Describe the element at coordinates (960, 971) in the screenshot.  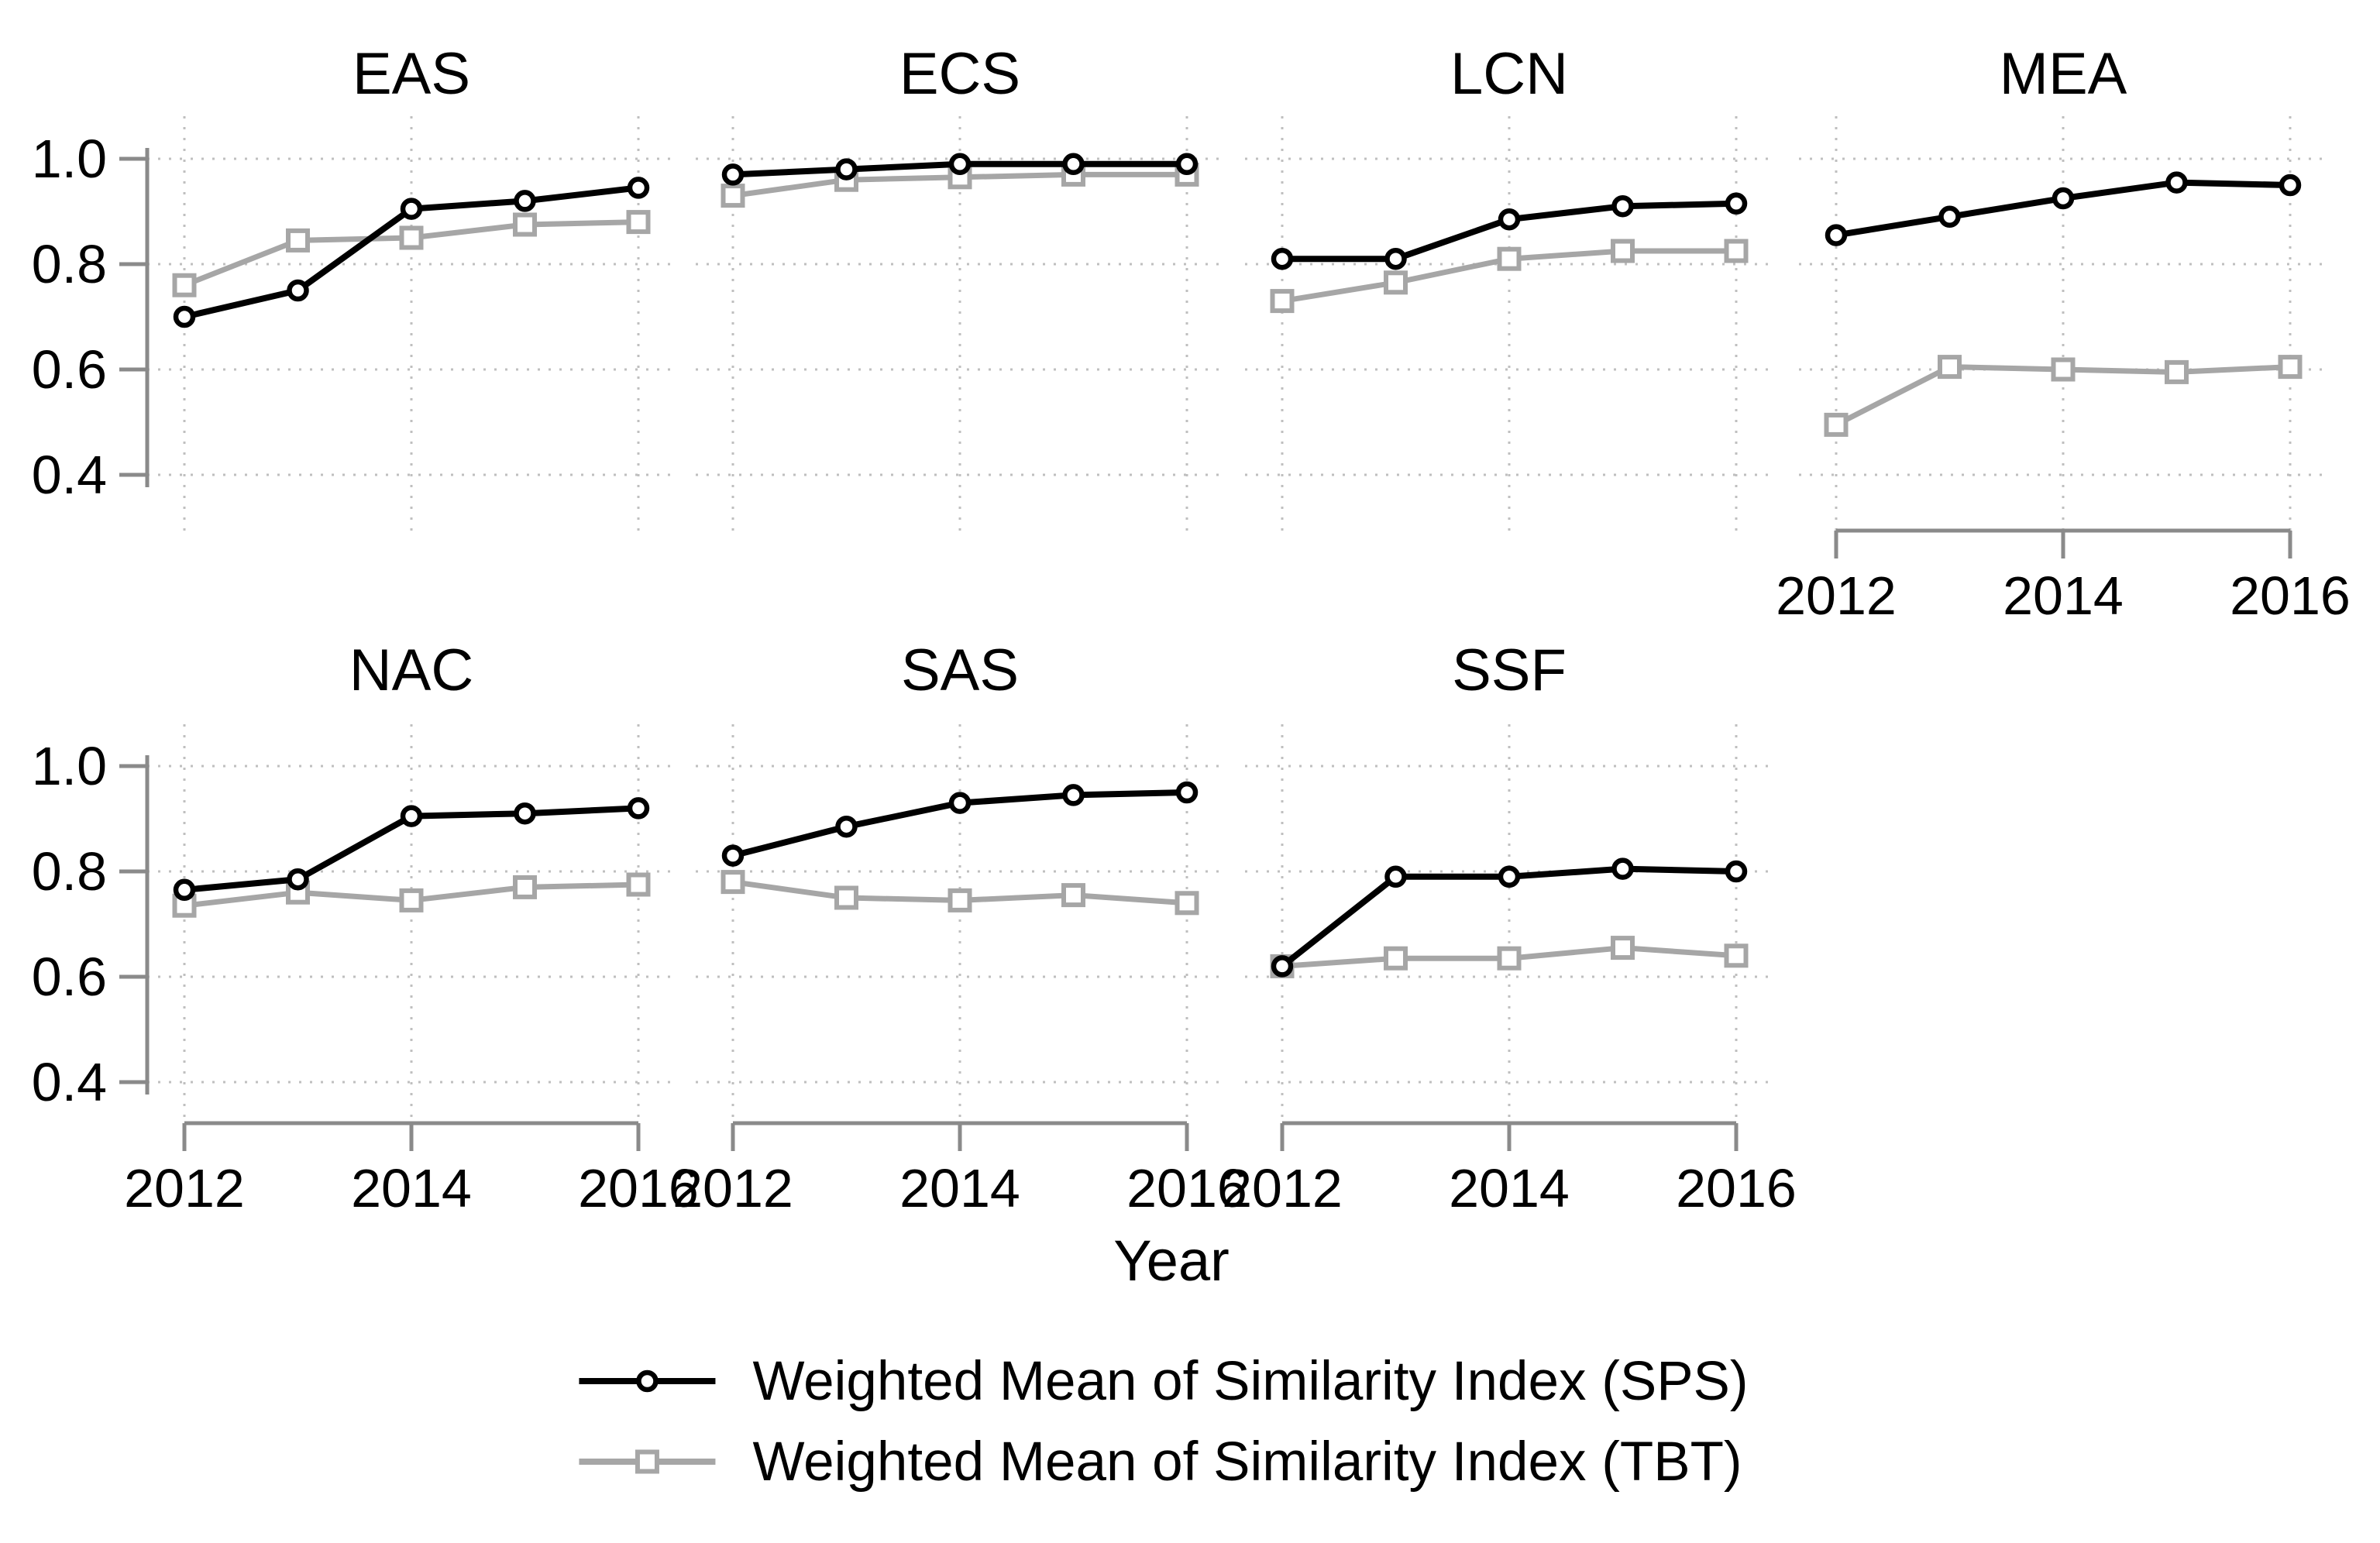
I see `panel-sas: 2012 2014 2016` at that location.